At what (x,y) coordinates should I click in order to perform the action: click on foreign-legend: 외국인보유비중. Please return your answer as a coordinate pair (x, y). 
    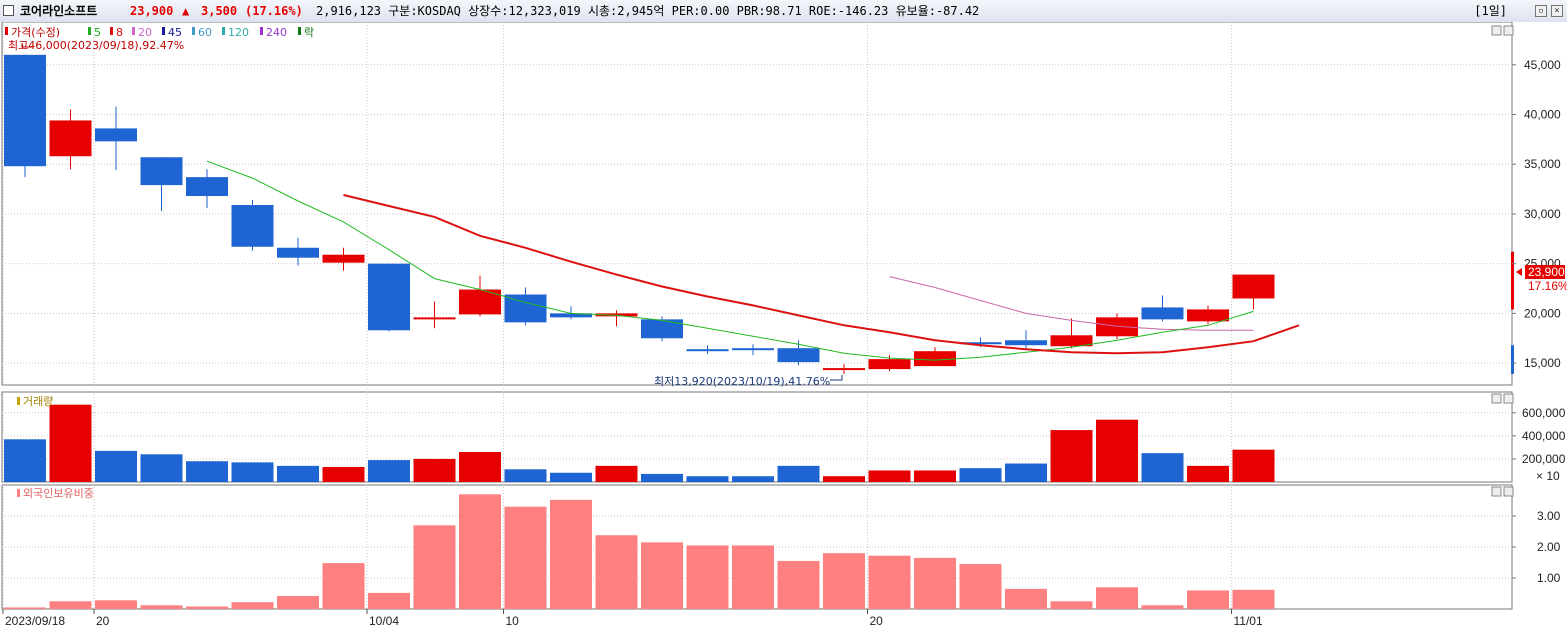
    Looking at the image, I should click on (58, 493).